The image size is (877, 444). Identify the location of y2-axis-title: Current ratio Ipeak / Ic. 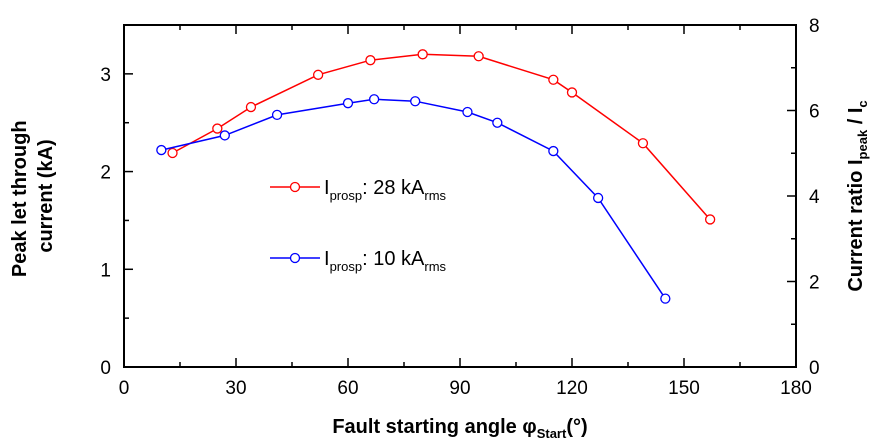
(857, 195).